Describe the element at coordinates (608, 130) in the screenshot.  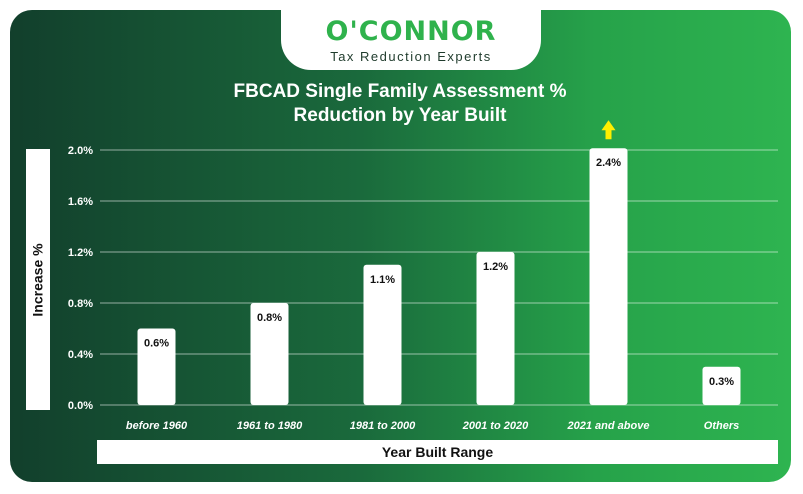
I see `up-arrow-icon` at that location.